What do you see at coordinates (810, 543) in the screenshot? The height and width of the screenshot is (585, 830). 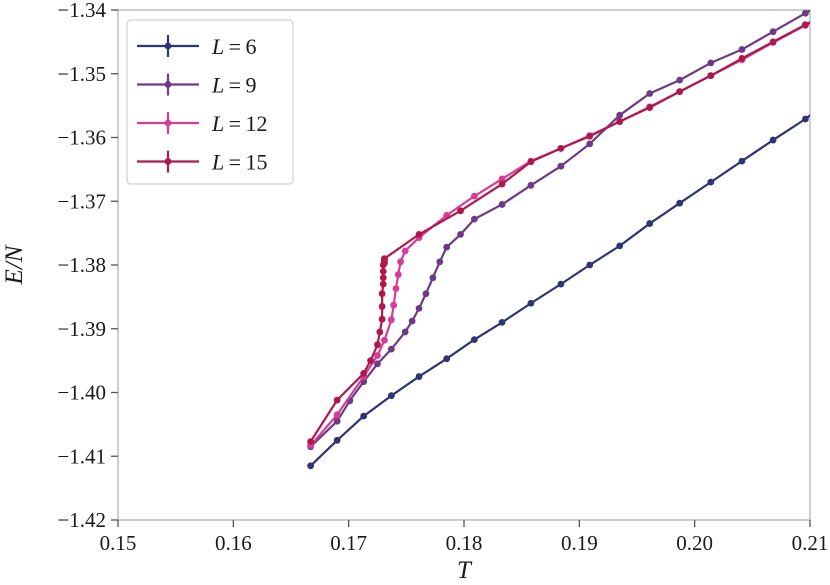 I see `x-tick-label: 0.21` at bounding box center [810, 543].